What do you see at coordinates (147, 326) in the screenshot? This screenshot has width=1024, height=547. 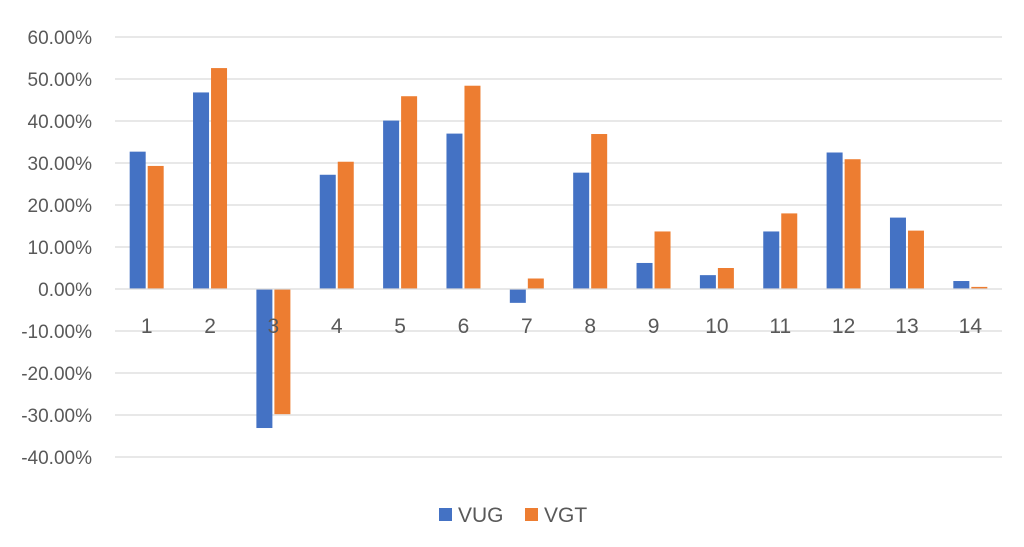 I see `x-tick-label: 1` at bounding box center [147, 326].